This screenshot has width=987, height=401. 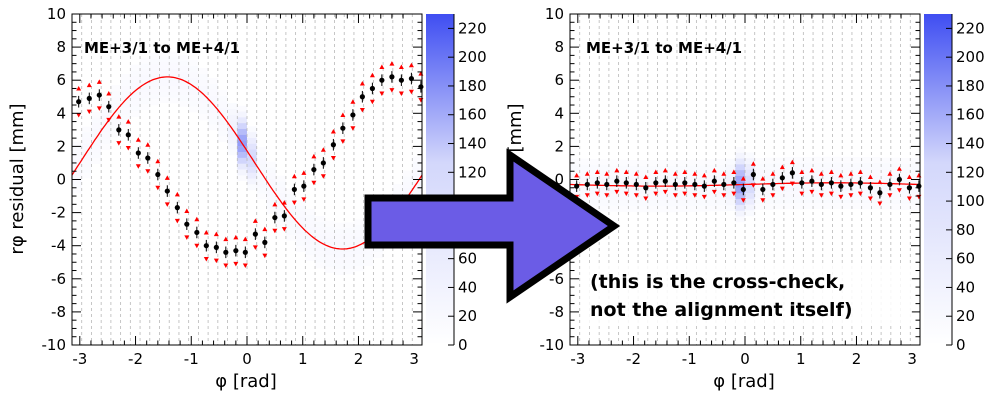 I want to click on colorbar-tick-label: 0, so click(x=961, y=345).